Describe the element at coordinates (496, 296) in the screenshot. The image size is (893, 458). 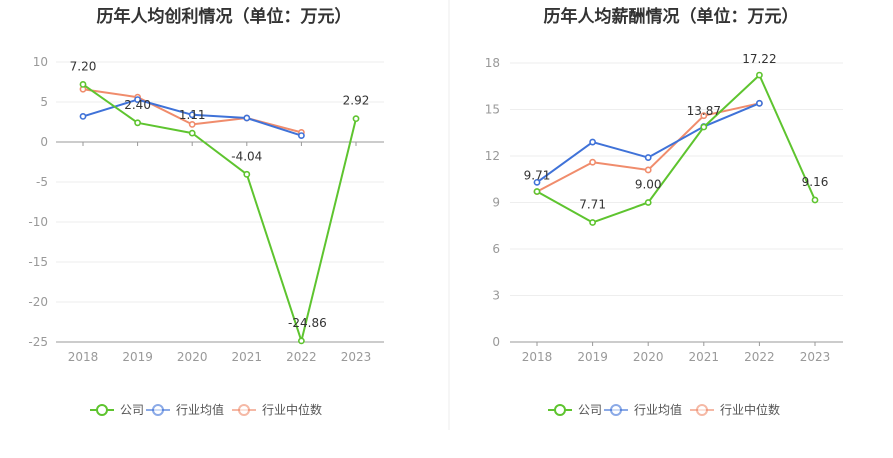
I see `salary-y-tick-label: 3` at that location.